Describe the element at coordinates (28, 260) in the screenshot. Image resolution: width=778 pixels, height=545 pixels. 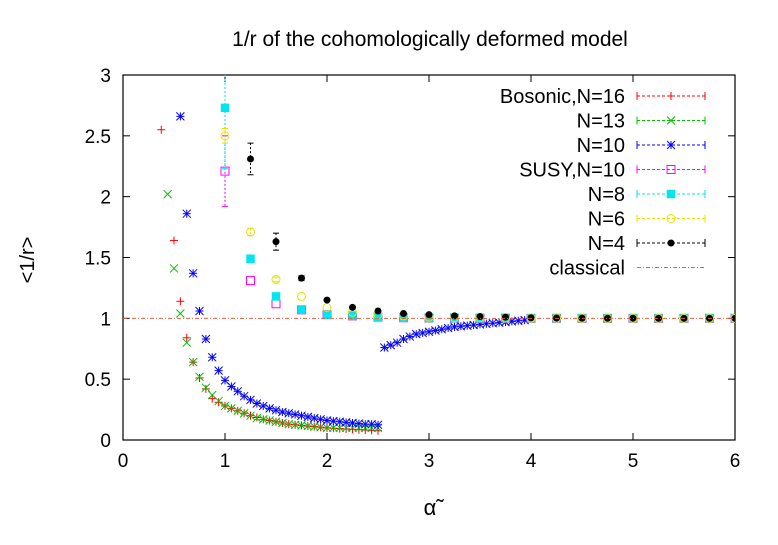
I see `y-axis-label: <1/r>` at that location.